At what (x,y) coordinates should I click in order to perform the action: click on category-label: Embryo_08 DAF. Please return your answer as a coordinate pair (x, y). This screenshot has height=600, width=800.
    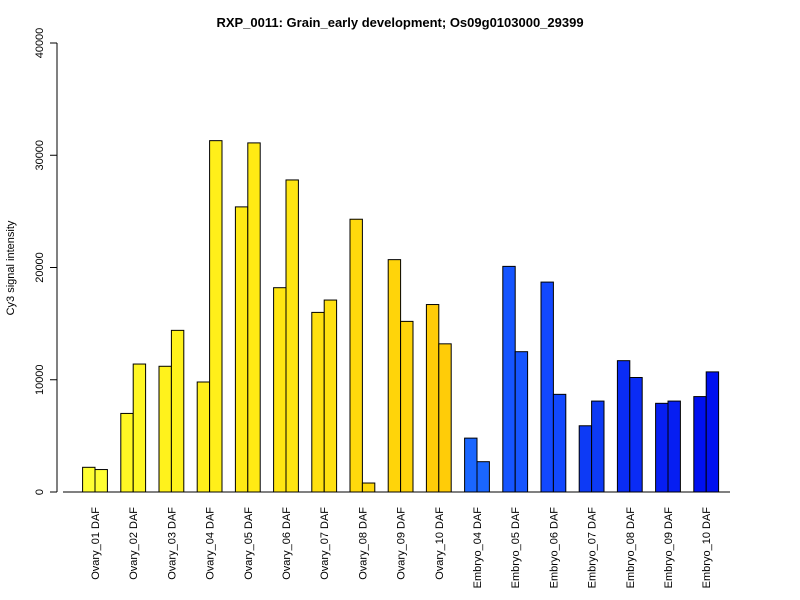
    Looking at the image, I should click on (631, 548).